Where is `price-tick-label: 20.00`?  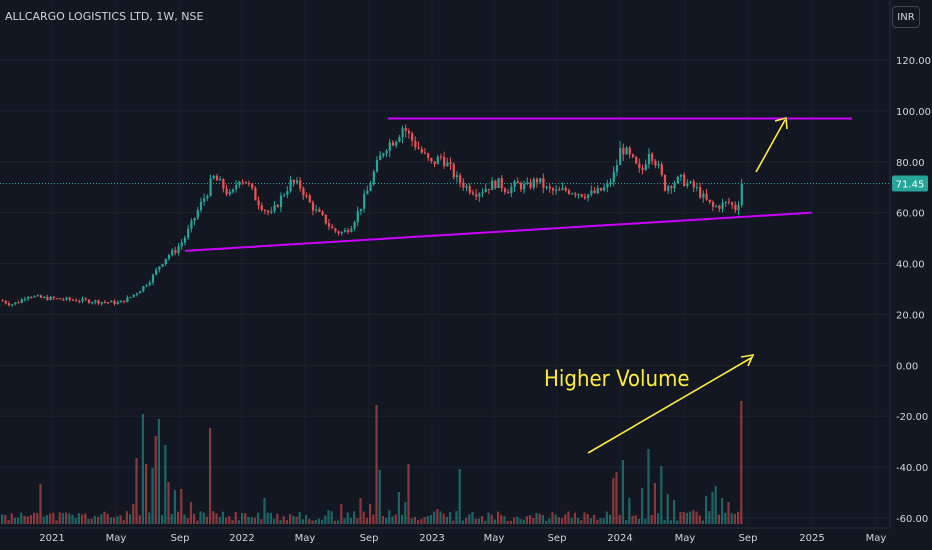 price-tick-label: 20.00 is located at coordinates (910, 315).